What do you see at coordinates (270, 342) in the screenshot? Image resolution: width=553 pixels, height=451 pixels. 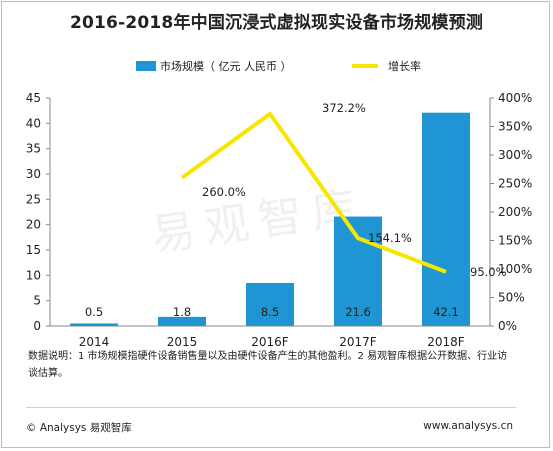 I see `x-tick-label: 2016F` at bounding box center [270, 342].